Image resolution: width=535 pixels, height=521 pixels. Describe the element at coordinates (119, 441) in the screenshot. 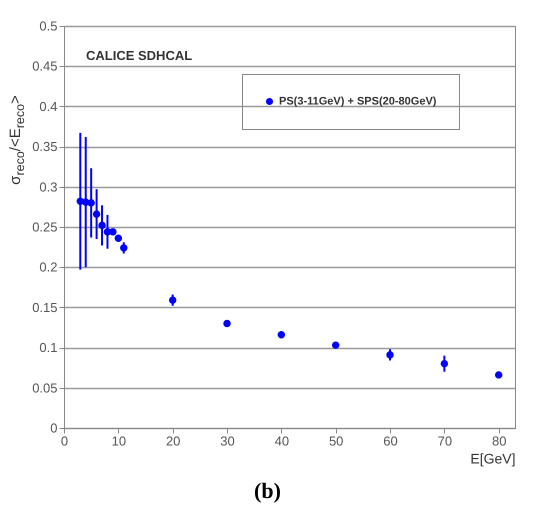

I see `x-tick-label: 10` at that location.